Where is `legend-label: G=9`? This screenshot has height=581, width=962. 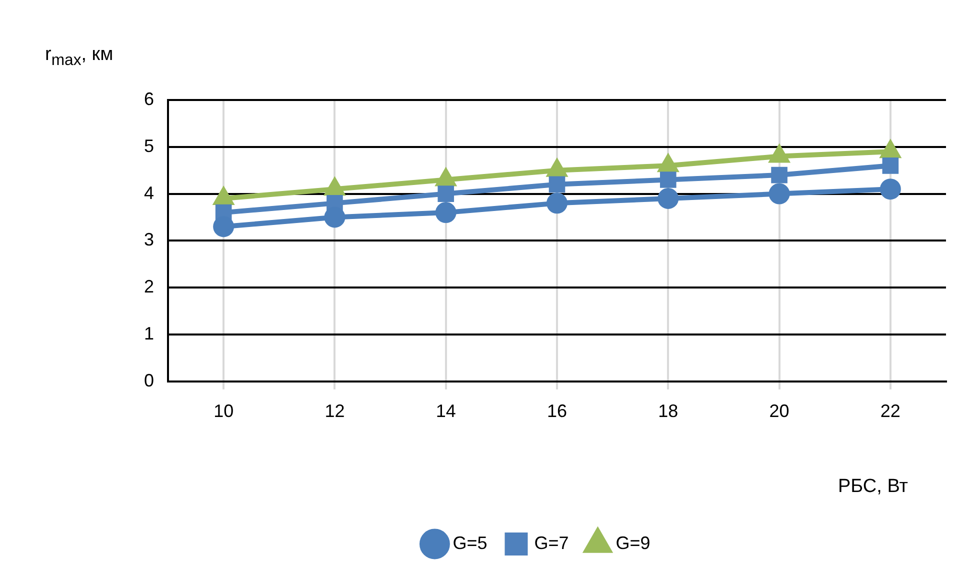 legend-label: G=9 is located at coordinates (633, 542).